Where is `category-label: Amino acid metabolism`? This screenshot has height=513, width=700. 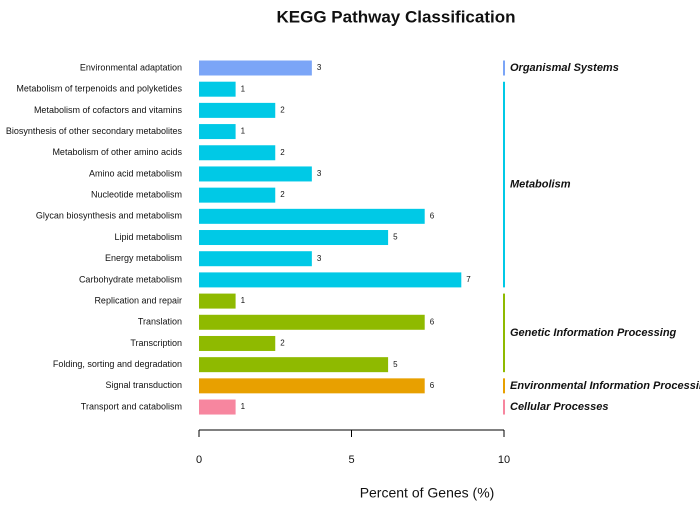 category-label: Amino acid metabolism is located at coordinates (135, 173).